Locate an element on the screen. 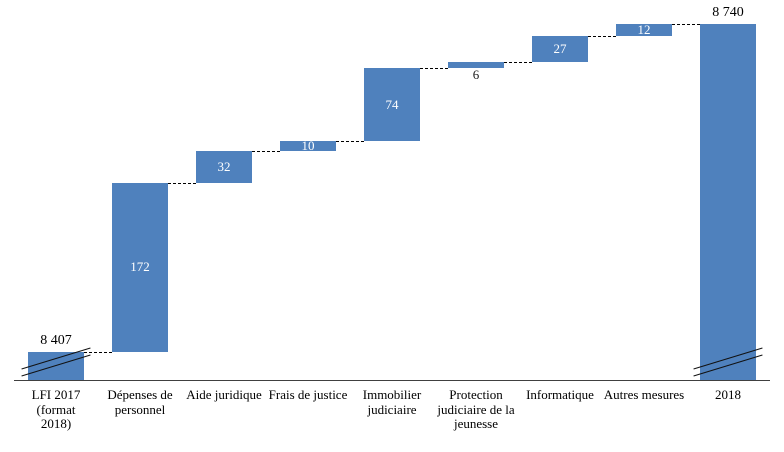 The image size is (784, 452). bar-value-label: 12 is located at coordinates (644, 29).